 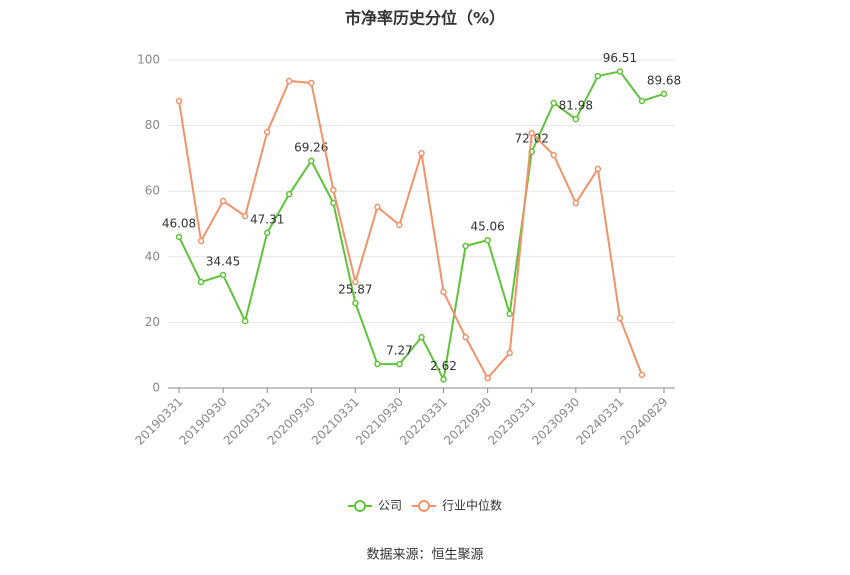 What do you see at coordinates (267, 219) in the screenshot?
I see `data-label: 47.31` at bounding box center [267, 219].